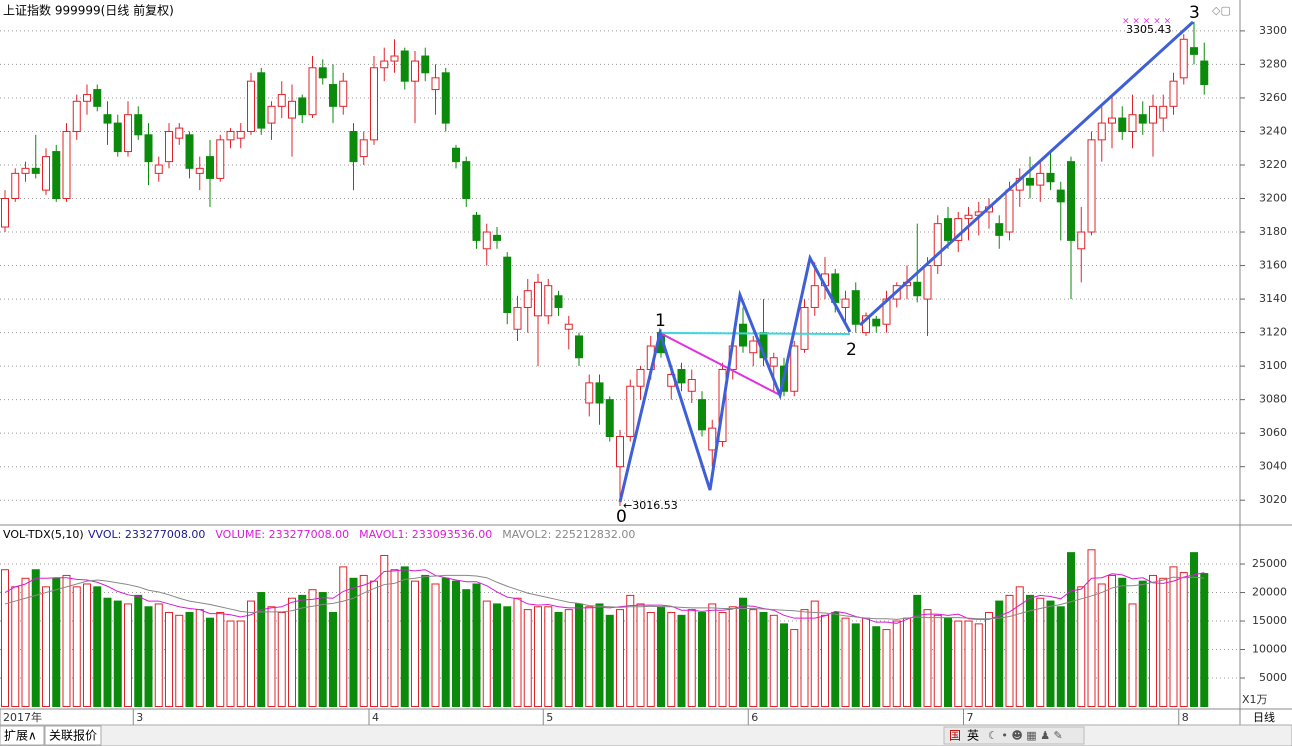 This screenshot has height=746, width=1292. What do you see at coordinates (1146, 22) in the screenshot?
I see `marker: × × × × ×` at bounding box center [1146, 22].